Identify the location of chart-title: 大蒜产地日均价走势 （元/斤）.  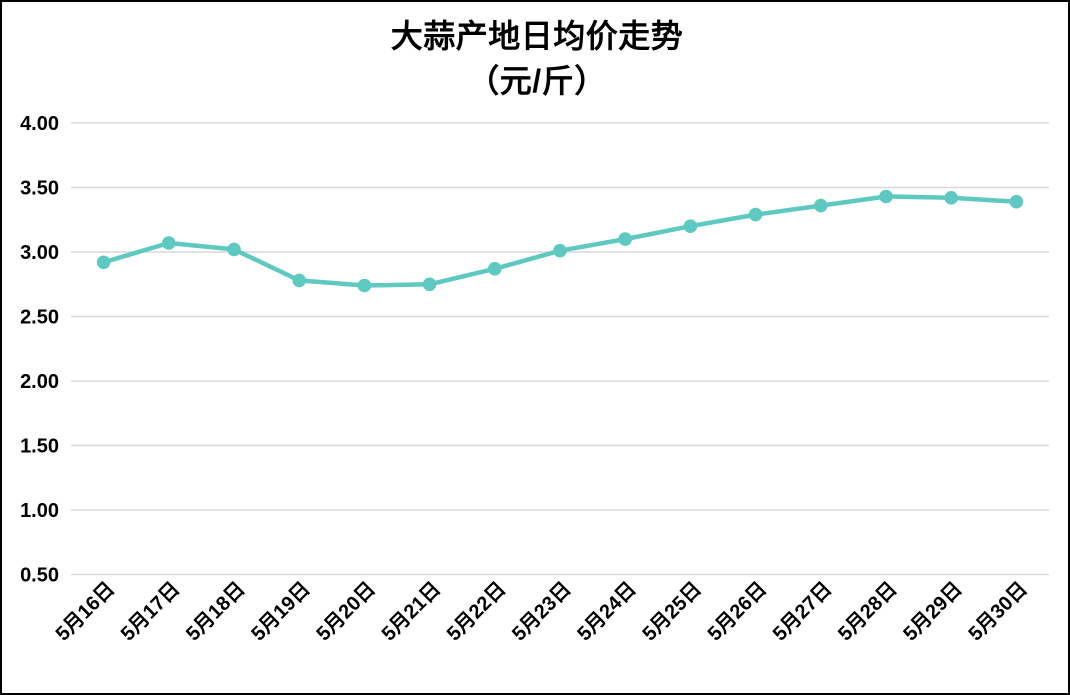
(535, 59).